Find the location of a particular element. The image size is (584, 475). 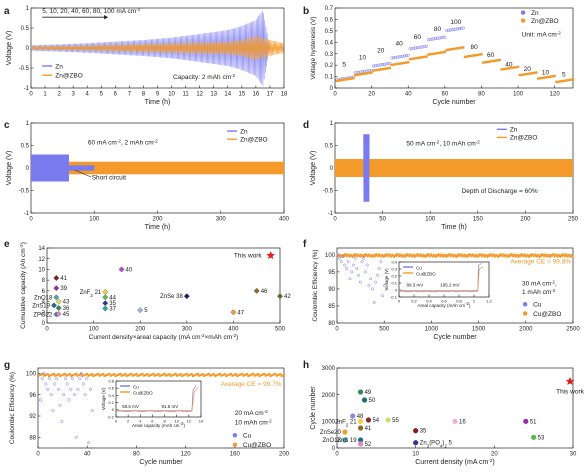

avg-ce-label: Average CE = 99.7% is located at coordinates (251, 384).